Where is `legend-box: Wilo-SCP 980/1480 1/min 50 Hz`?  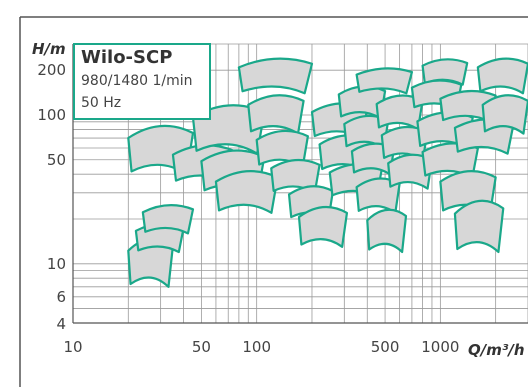 legend-box: Wilo-SCP 980/1480 1/min 50 Hz is located at coordinates (142, 81).